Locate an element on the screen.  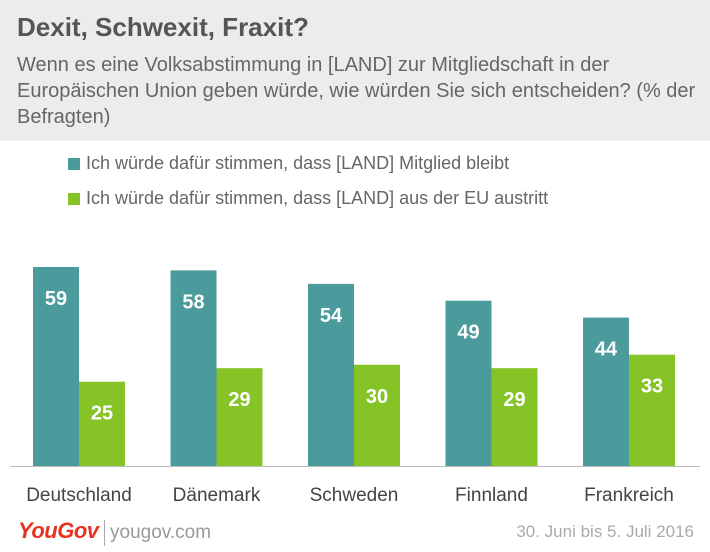
bar-value-label: 44 is located at coordinates (606, 350).